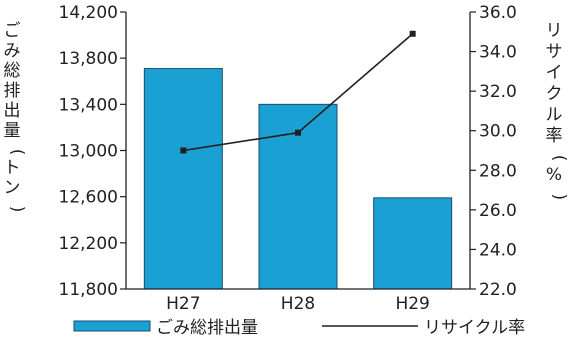 This screenshot has height=348, width=585. What do you see at coordinates (12, 131) in the screenshot?
I see `axis-title-char: 量` at bounding box center [12, 131].